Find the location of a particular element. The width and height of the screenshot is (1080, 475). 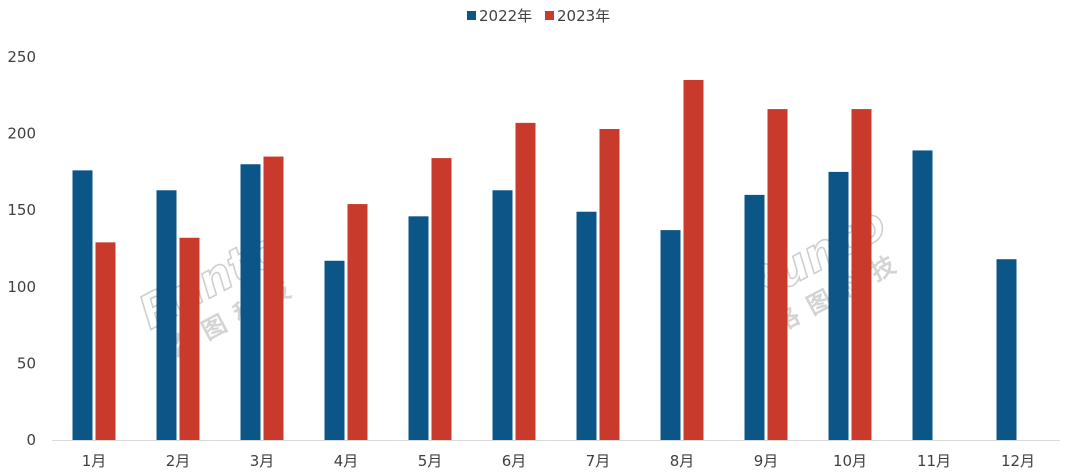

x-tick-label: 8月 is located at coordinates (682, 461).